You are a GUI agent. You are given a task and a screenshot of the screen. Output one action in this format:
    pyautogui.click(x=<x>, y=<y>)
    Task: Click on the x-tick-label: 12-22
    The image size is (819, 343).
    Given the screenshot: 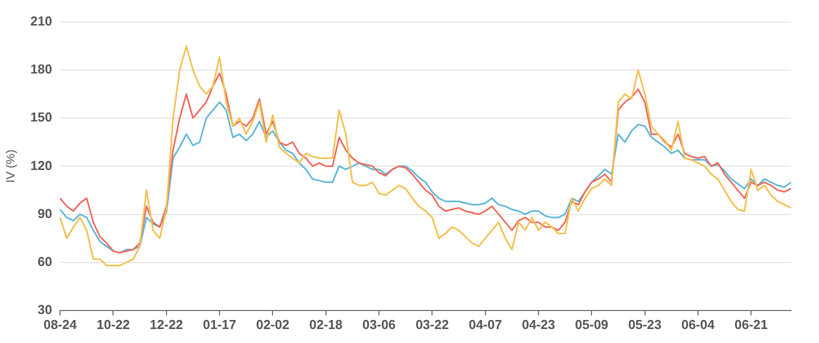 What is the action you would take?
    pyautogui.click(x=167, y=324)
    